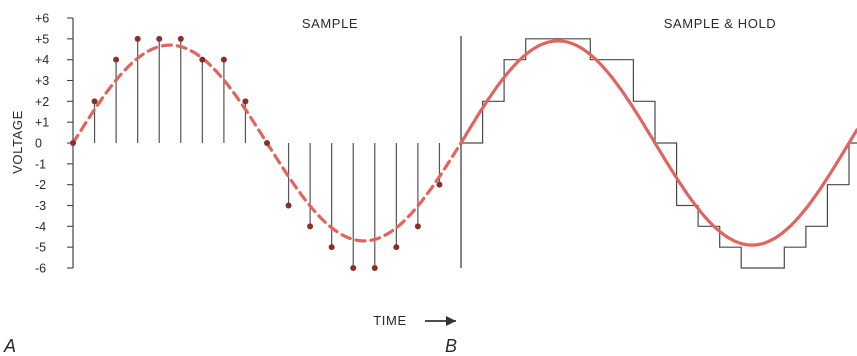 This screenshot has height=356, width=857. Describe the element at coordinates (720, 23) in the screenshot. I see `panel-b-title: SAMPLE & HOLD` at that location.